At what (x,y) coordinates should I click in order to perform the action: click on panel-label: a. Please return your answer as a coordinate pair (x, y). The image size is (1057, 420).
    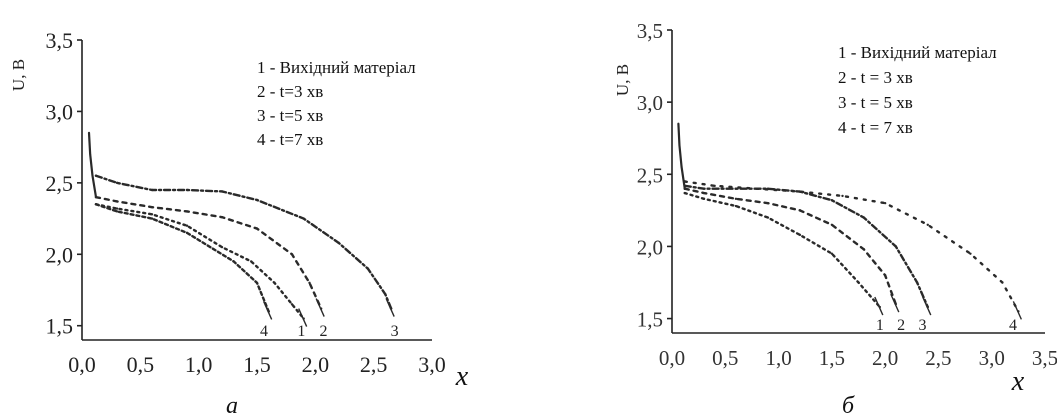
    Looking at the image, I should click on (232, 406).